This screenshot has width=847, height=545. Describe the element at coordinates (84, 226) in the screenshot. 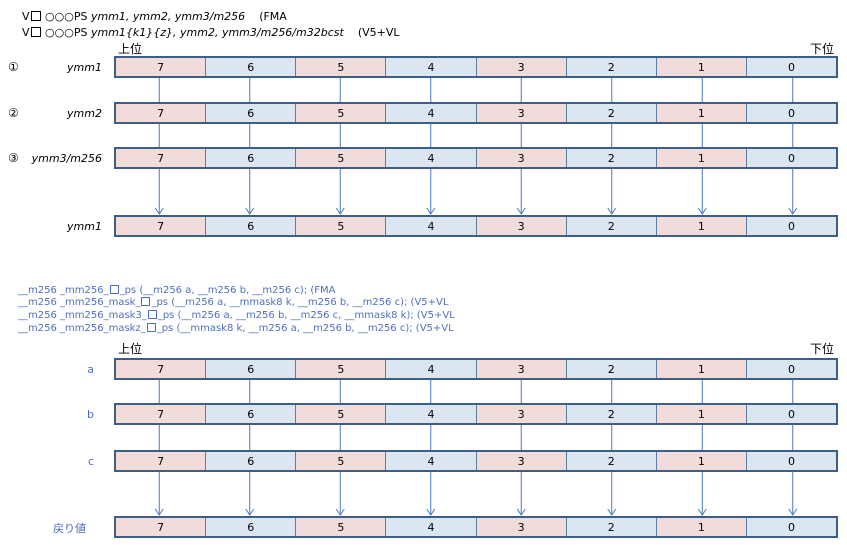

I see `result-label-ymm1: ymm1` at that location.